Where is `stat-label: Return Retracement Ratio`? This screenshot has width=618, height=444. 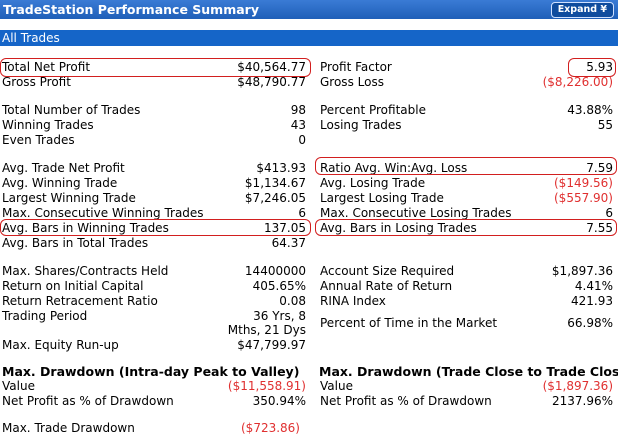
stat-label: Return Retracement Ratio is located at coordinates (80, 301).